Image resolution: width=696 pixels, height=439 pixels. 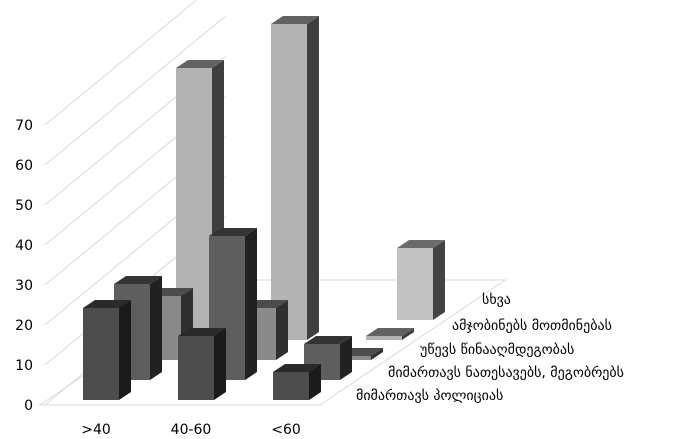 What do you see at coordinates (497, 350) in the screenshot?
I see `legend-item: უწევს წინააღმდეგობას` at bounding box center [497, 350].